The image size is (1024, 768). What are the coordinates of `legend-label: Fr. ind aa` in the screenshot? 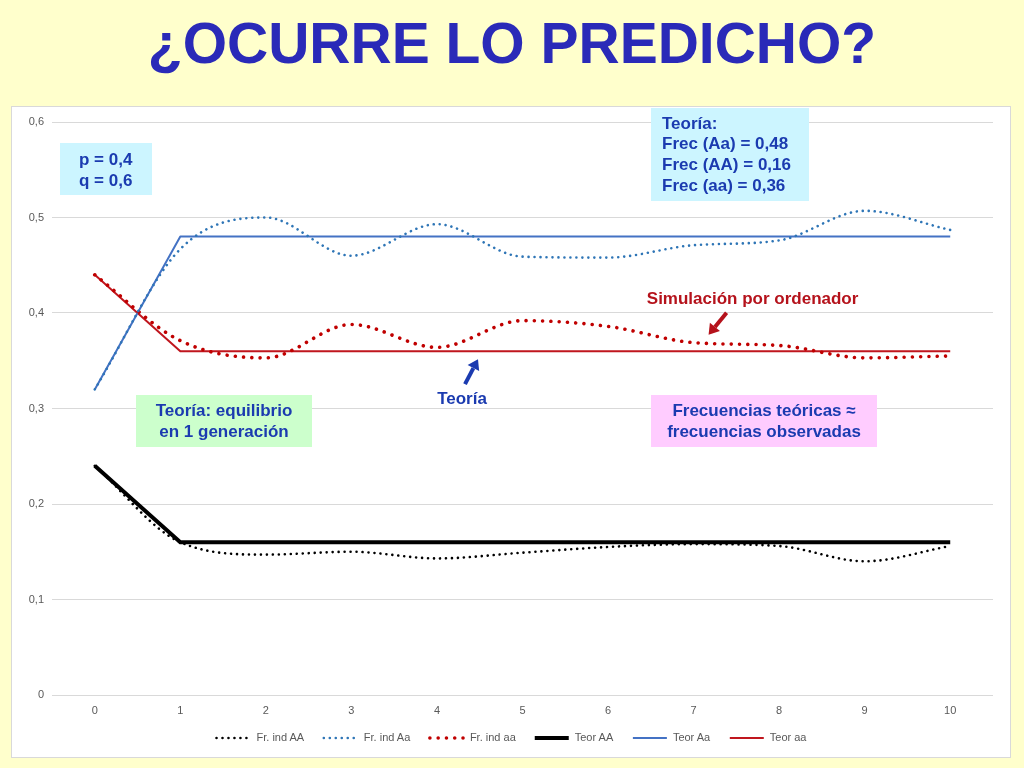 It's located at (493, 737).